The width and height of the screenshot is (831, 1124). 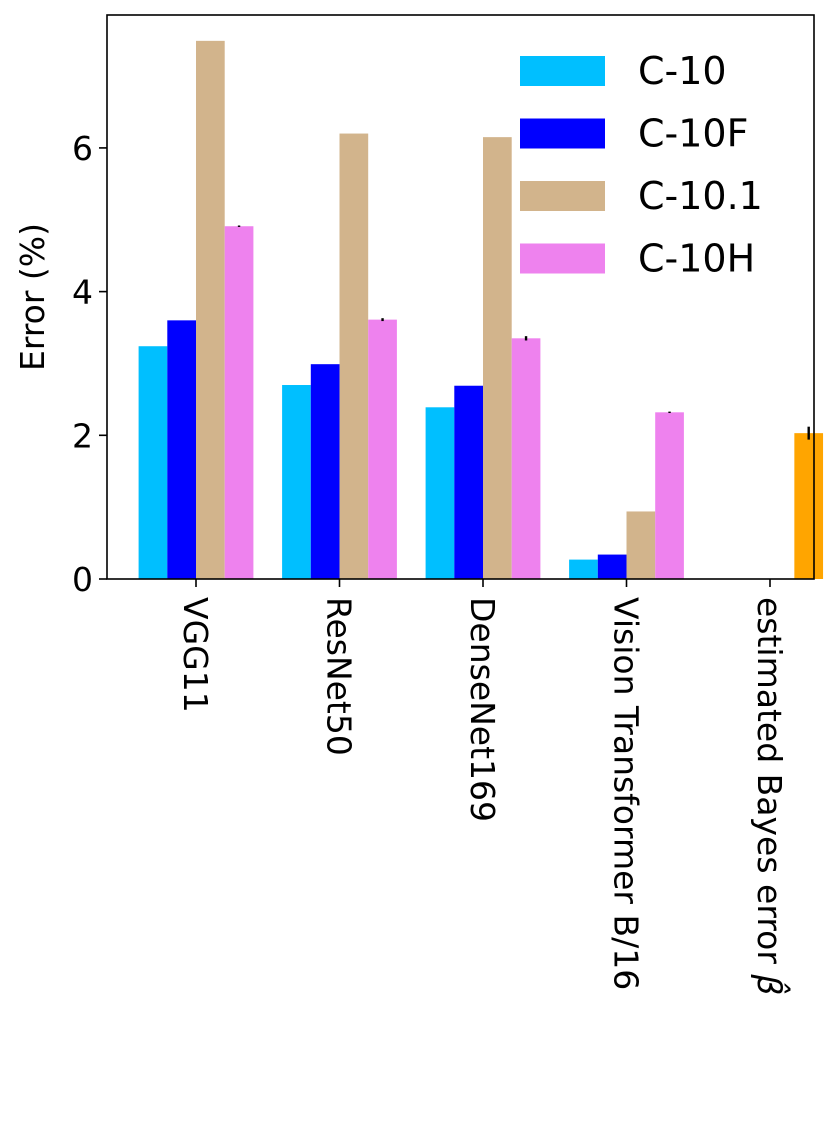 What do you see at coordinates (700, 196) in the screenshot?
I see `legend-label-c-10-1: C-10.1` at bounding box center [700, 196].